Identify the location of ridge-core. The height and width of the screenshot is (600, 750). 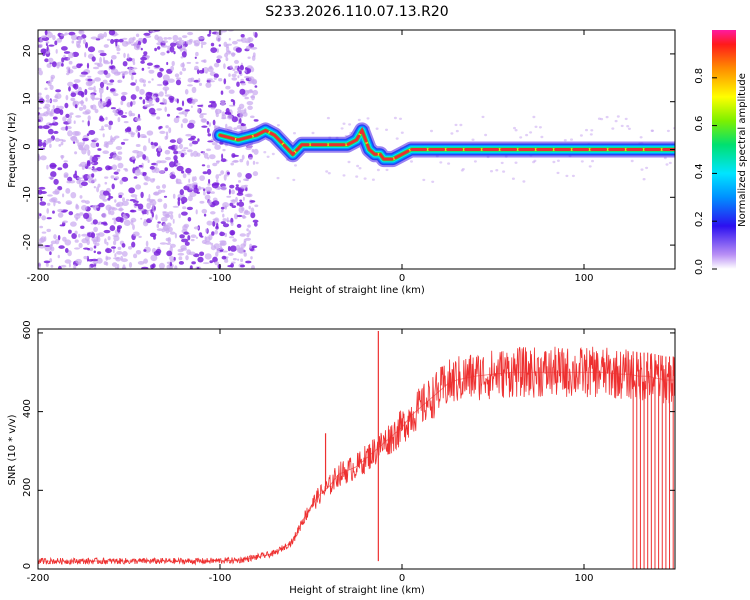
(446, 143).